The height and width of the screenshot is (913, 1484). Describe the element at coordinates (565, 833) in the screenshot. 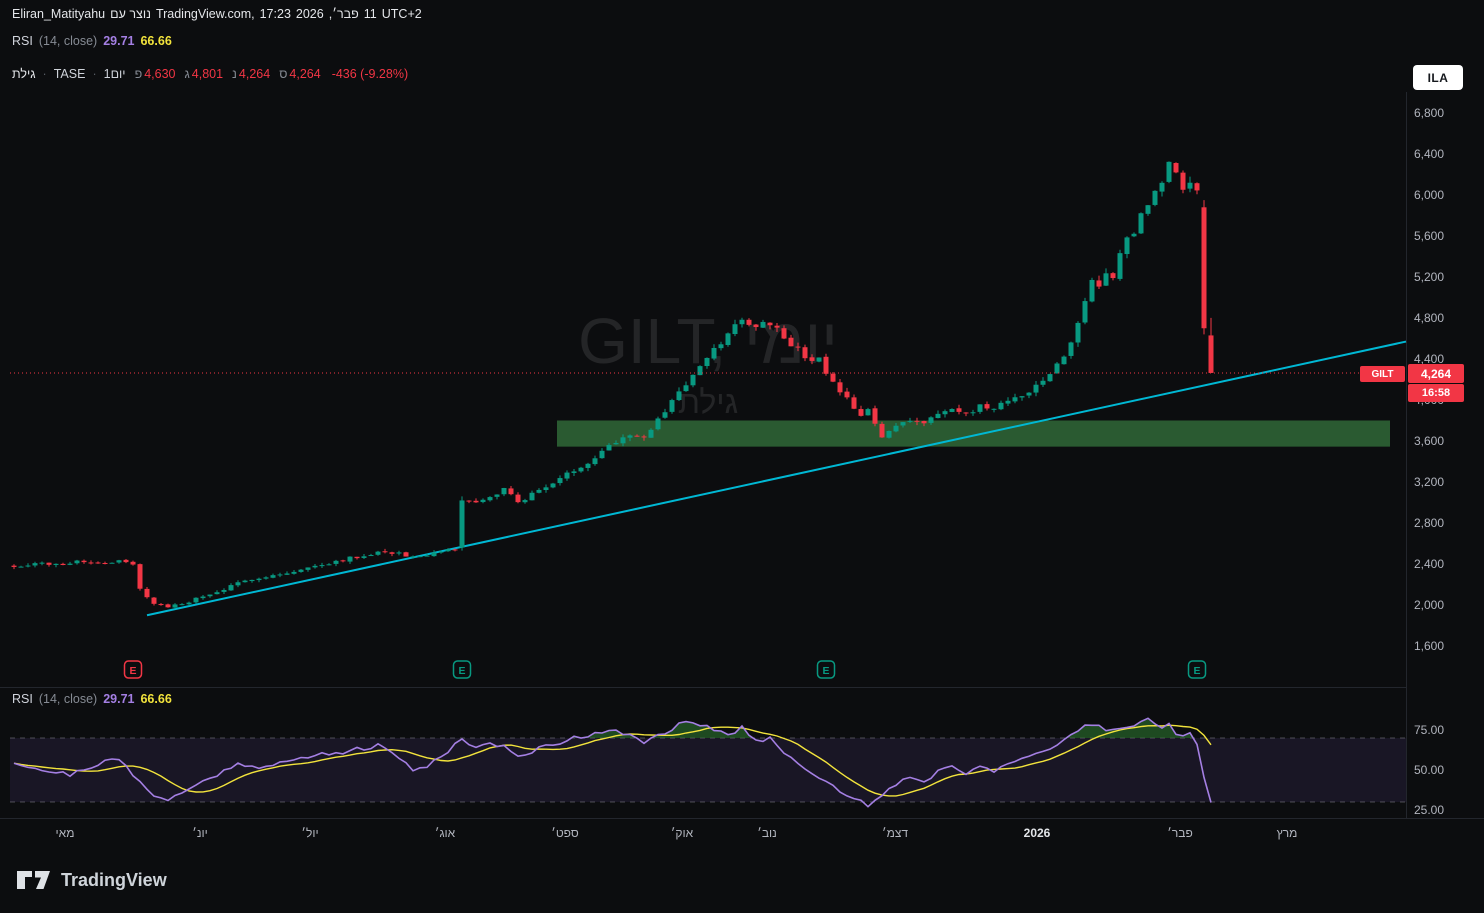

I see `time-axis-label: ספט׳` at that location.